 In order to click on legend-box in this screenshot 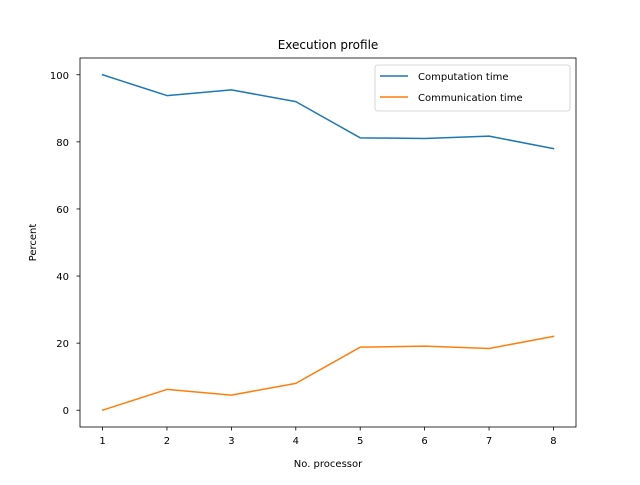, I will do `click(472, 88)`.